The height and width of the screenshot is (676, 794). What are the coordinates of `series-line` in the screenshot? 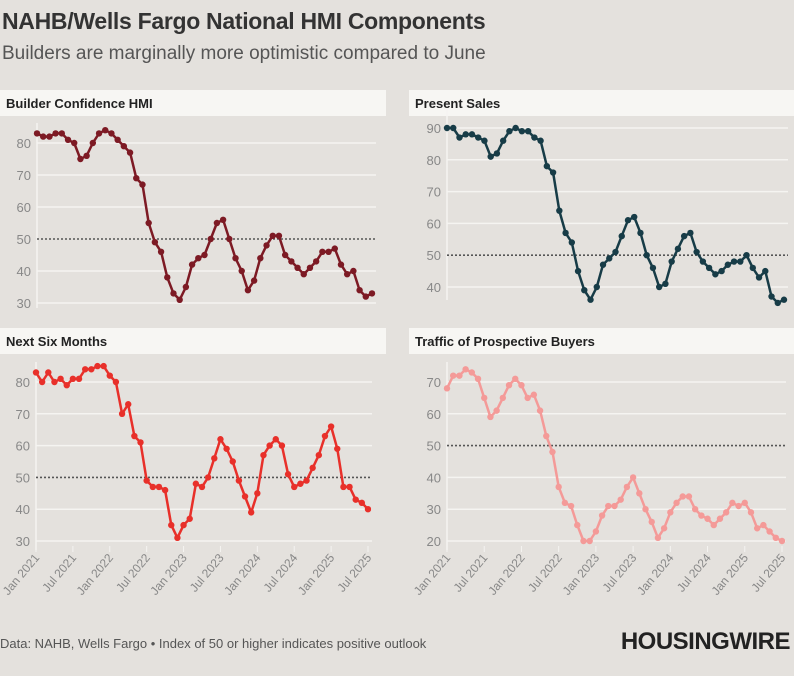 It's located at (614, 455).